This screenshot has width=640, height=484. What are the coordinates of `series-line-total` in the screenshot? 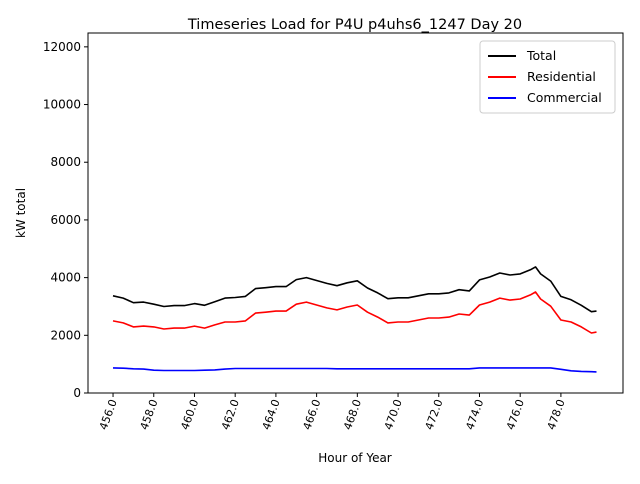 It's located at (354, 289).